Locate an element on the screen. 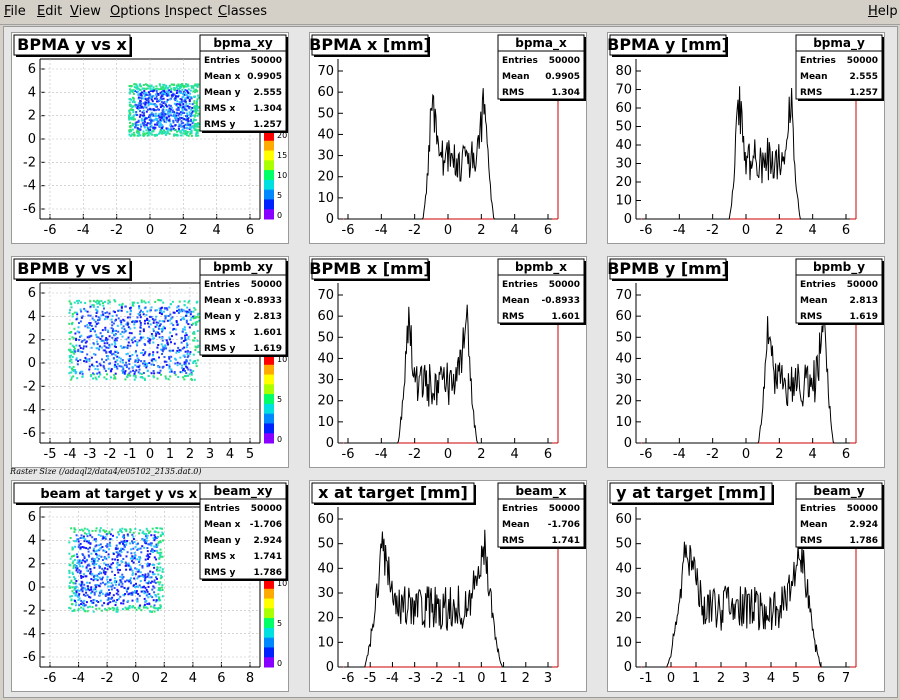  stats-value: 1.786 is located at coordinates (268, 573).